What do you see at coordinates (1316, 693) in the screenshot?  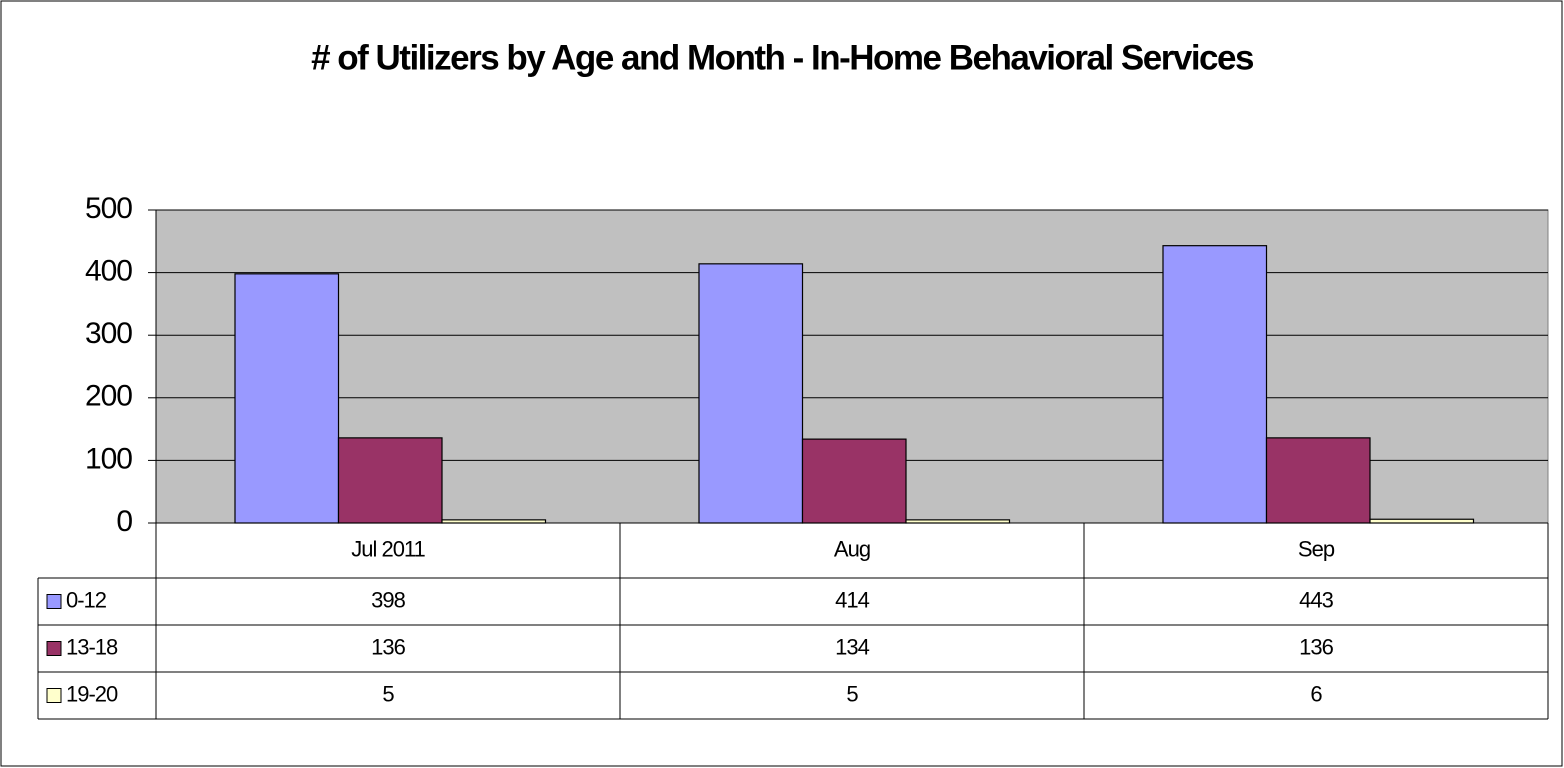 I see `table-value: 6` at bounding box center [1316, 693].